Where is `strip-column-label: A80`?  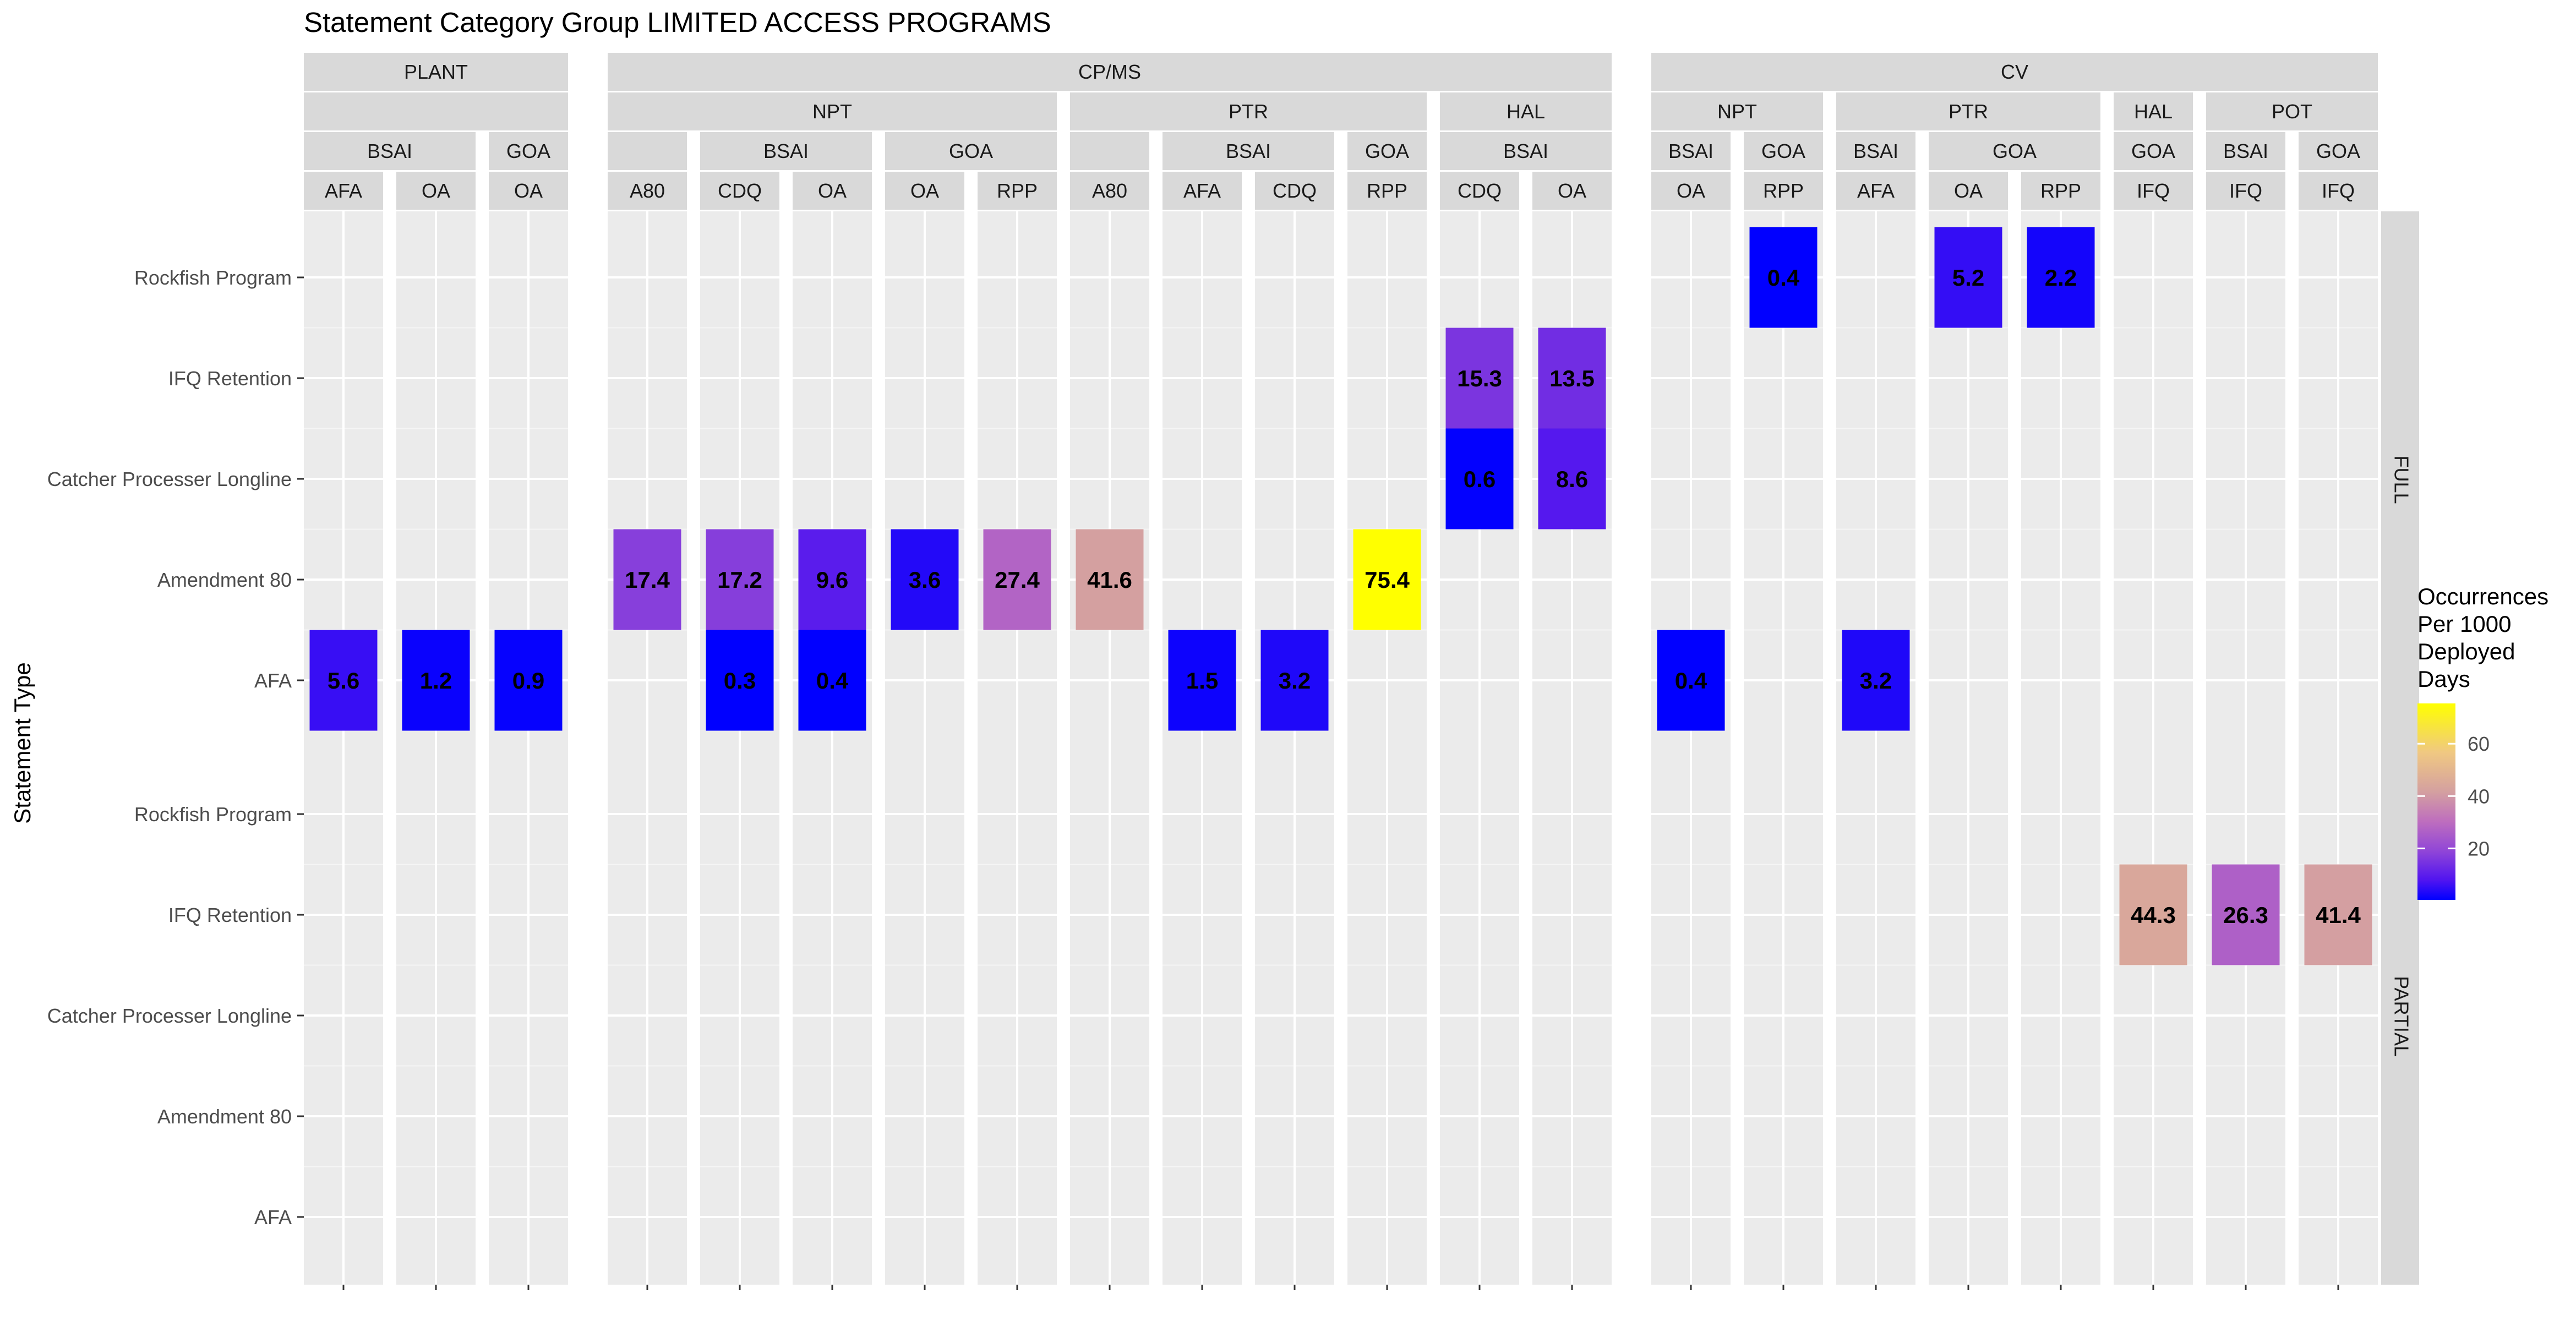
strip-column-label: A80 is located at coordinates (1110, 190).